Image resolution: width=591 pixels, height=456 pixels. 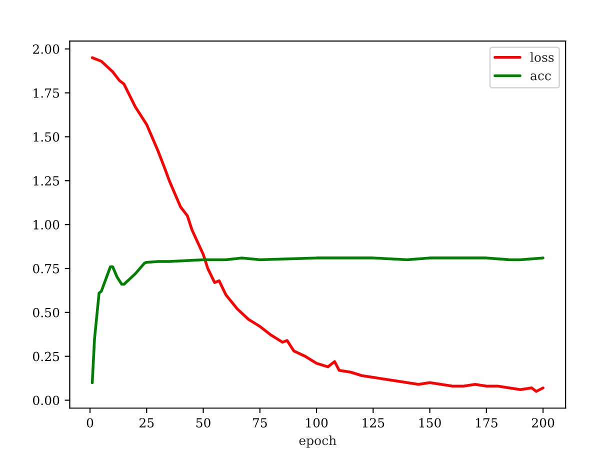 I want to click on y-tick-label: 0.50, so click(x=46, y=313).